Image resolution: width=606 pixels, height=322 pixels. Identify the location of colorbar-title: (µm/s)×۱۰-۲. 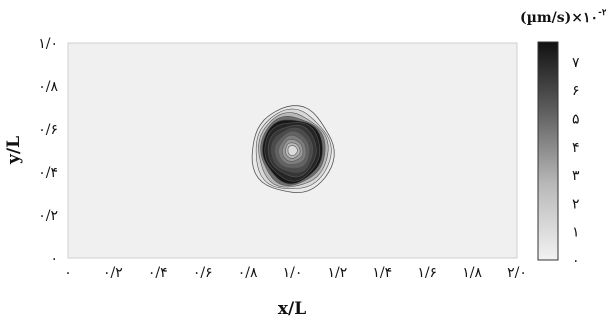
(563, 17).